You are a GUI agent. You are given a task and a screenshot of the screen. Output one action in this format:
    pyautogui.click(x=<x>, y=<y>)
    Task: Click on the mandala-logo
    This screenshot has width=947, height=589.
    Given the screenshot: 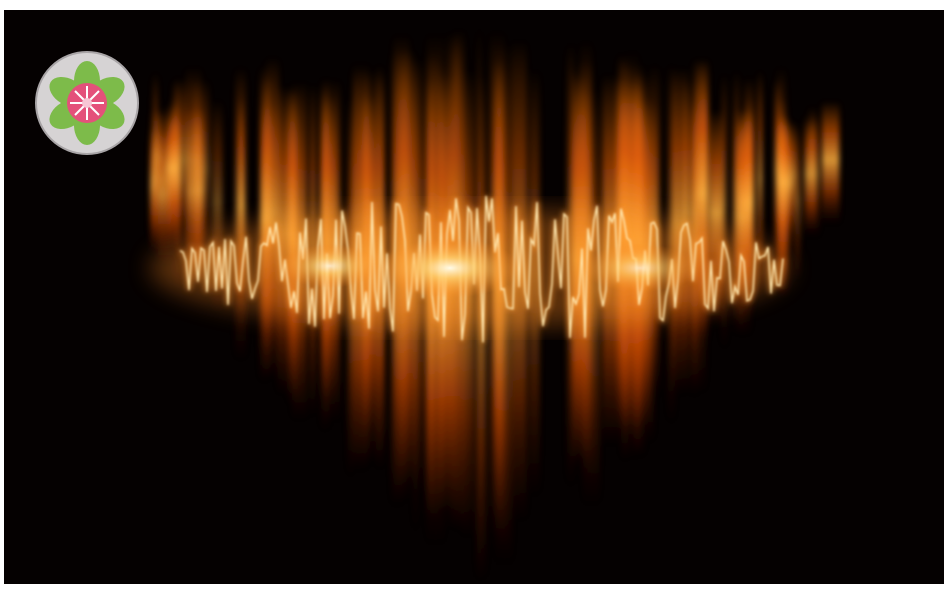 What is the action you would take?
    pyautogui.click(x=87, y=103)
    